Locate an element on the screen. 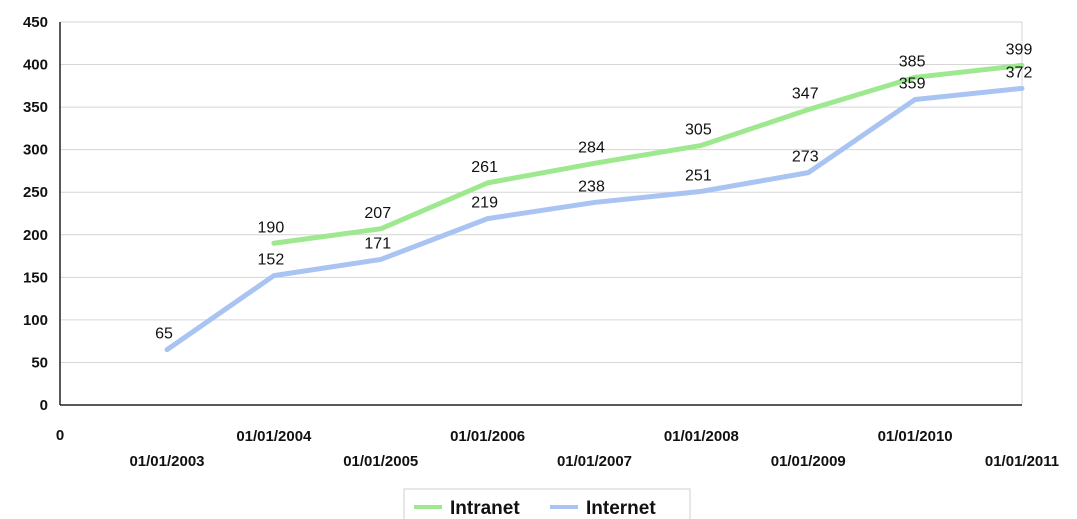  x-tick-label: 01/01/2006 is located at coordinates (487, 436).